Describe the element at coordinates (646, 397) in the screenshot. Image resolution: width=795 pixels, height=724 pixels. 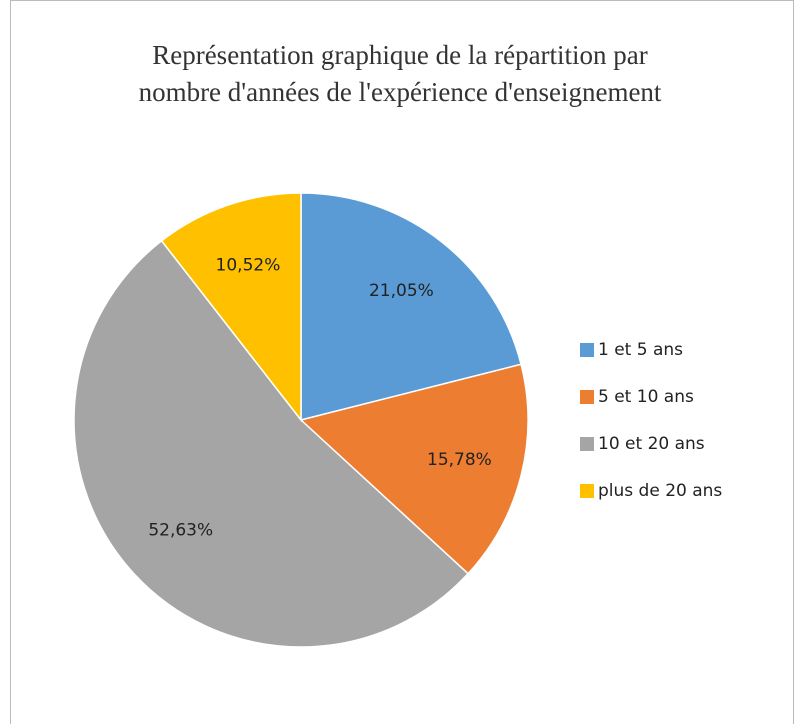
I see `legend-label: 5 et 10 ans` at that location.